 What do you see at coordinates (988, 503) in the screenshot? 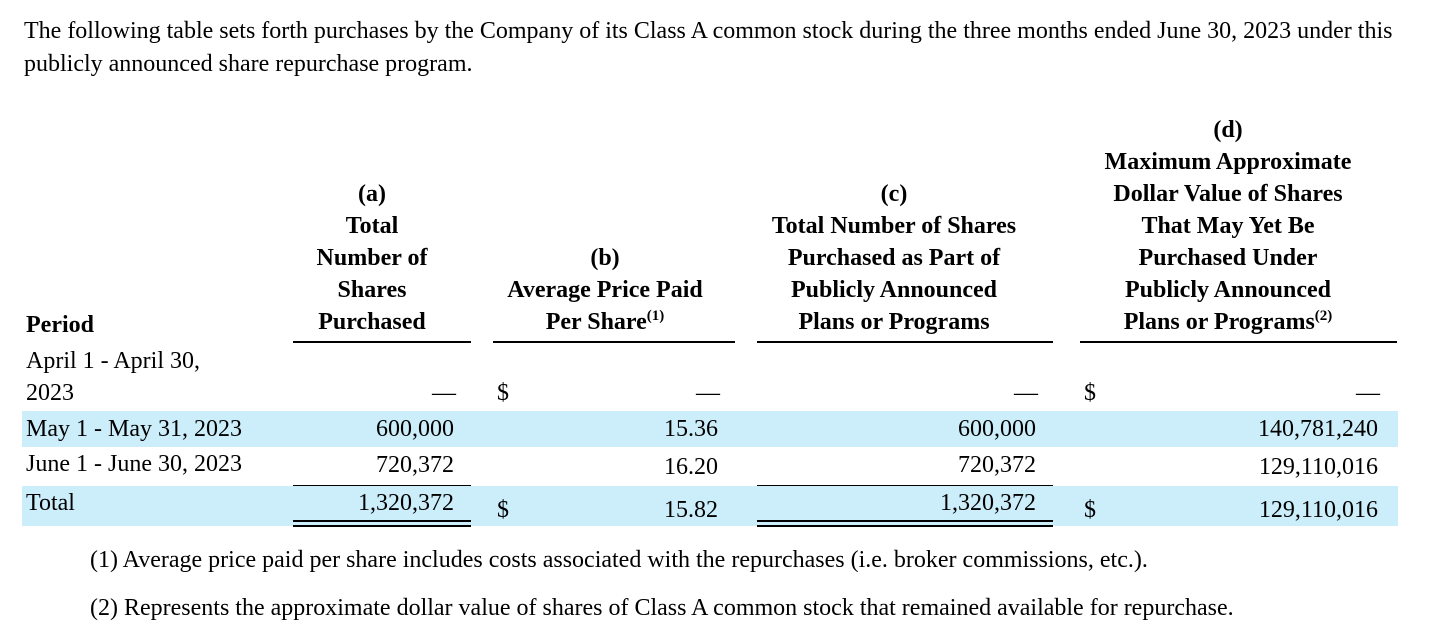
I see `cell-total-c: 1,320,372` at bounding box center [988, 503].